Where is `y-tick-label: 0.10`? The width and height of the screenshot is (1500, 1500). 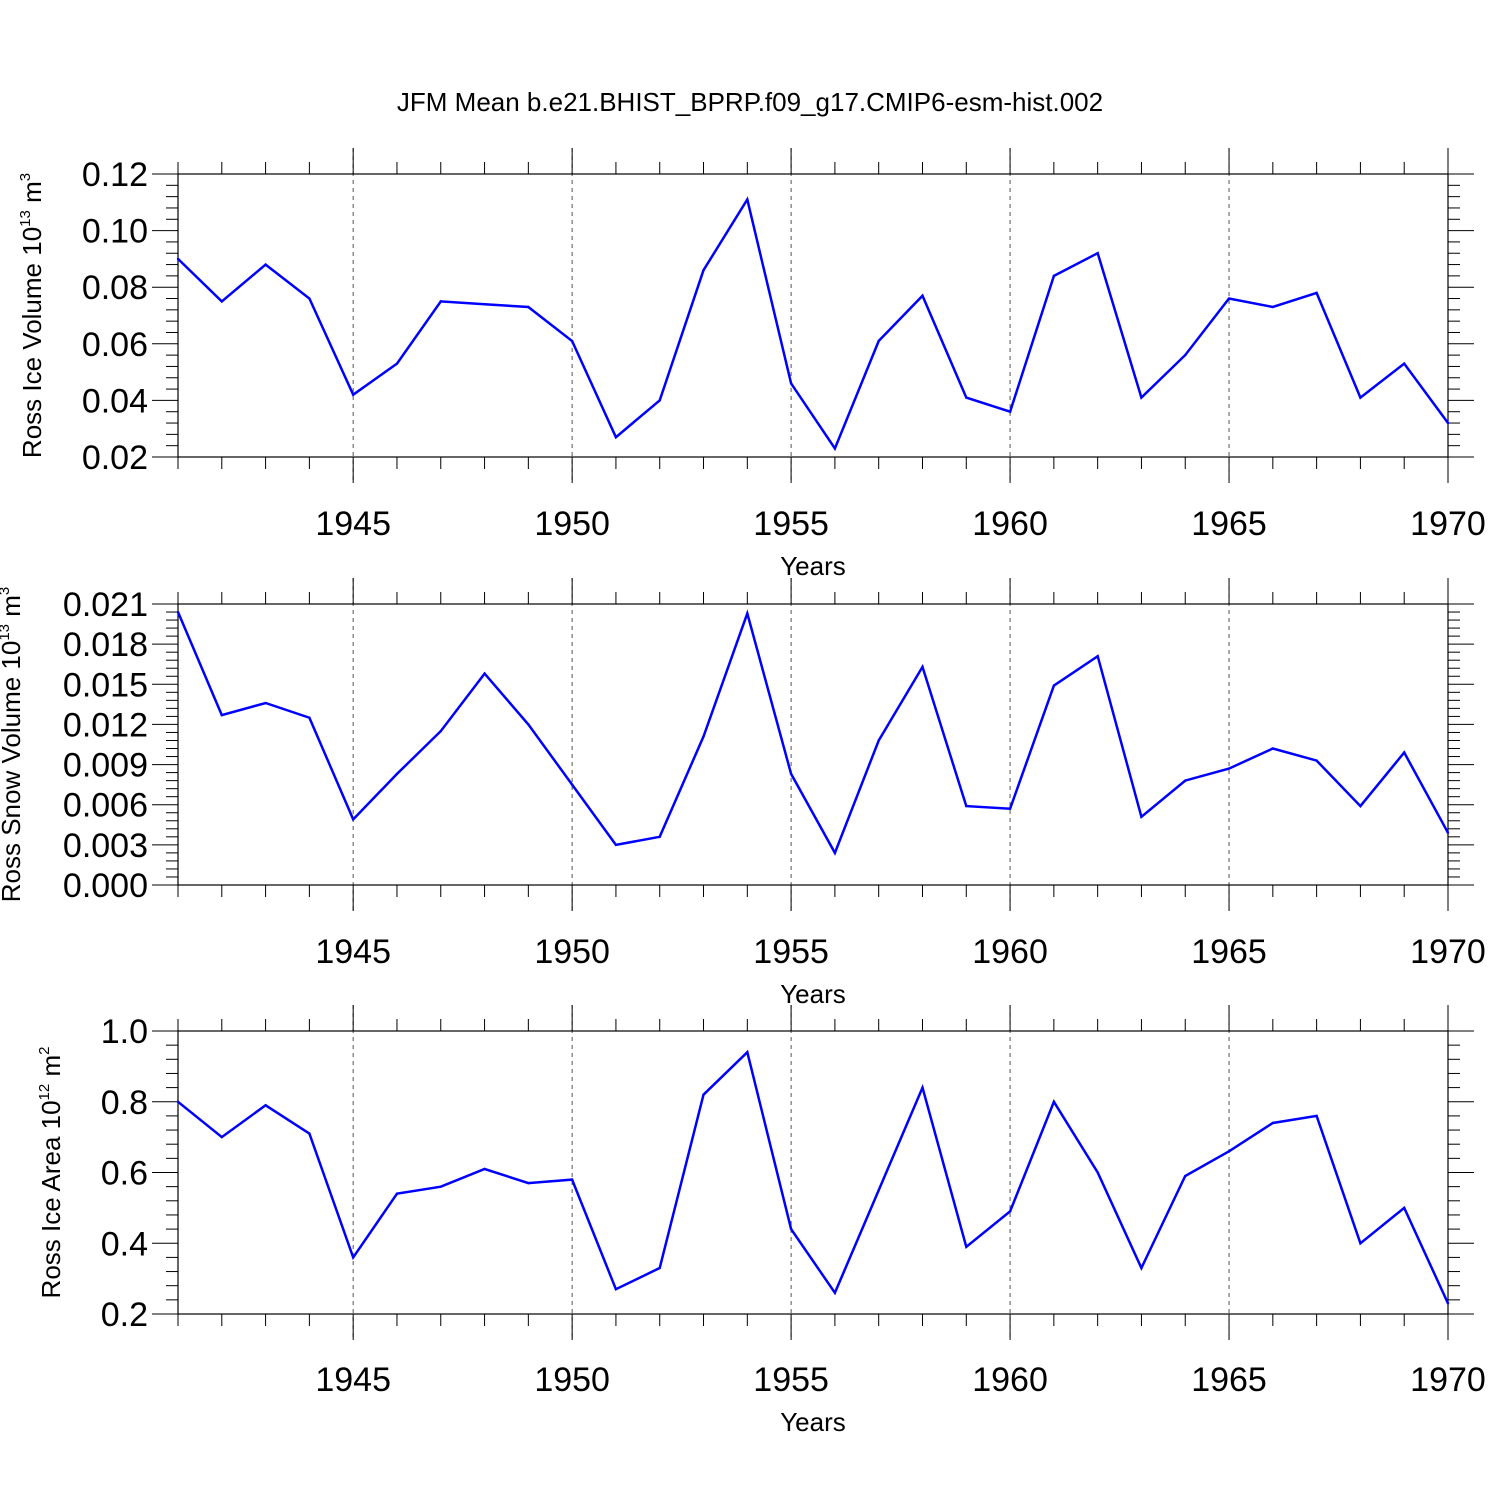 y-tick-label: 0.10 is located at coordinates (115, 232).